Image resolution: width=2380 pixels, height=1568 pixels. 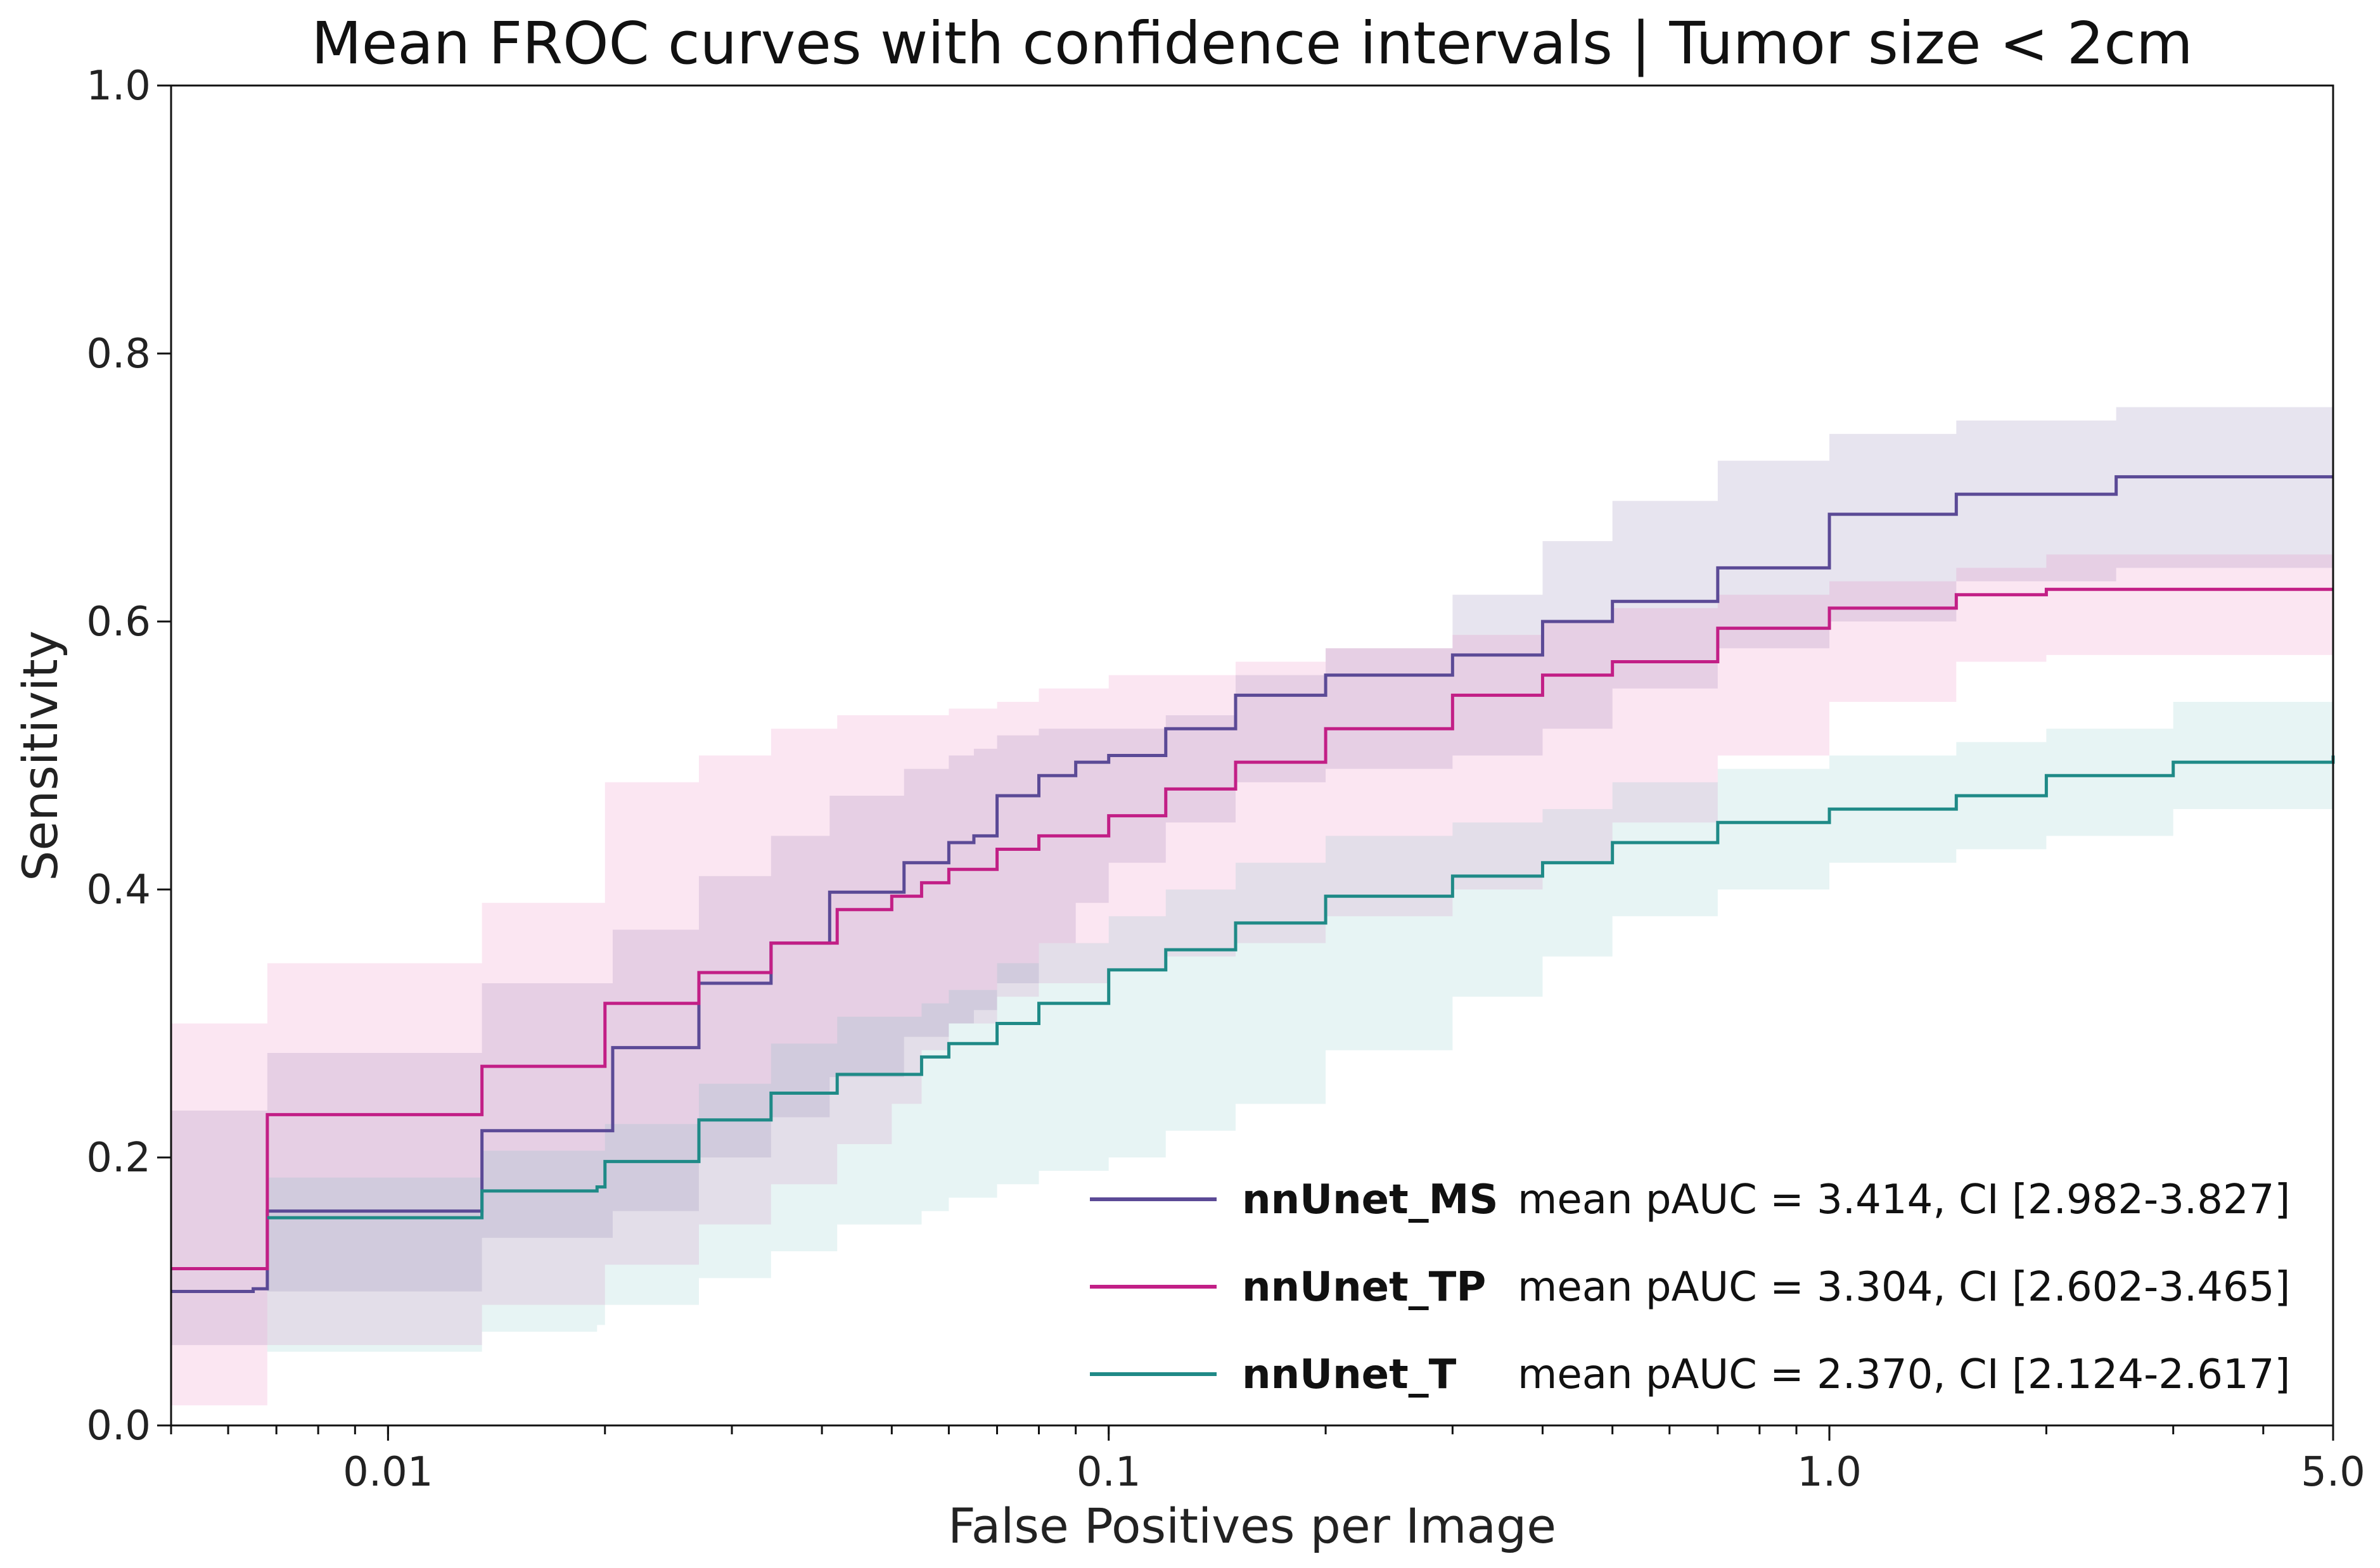 What do you see at coordinates (2333, 1472) in the screenshot?
I see `x-tick-label: 5.0` at bounding box center [2333, 1472].